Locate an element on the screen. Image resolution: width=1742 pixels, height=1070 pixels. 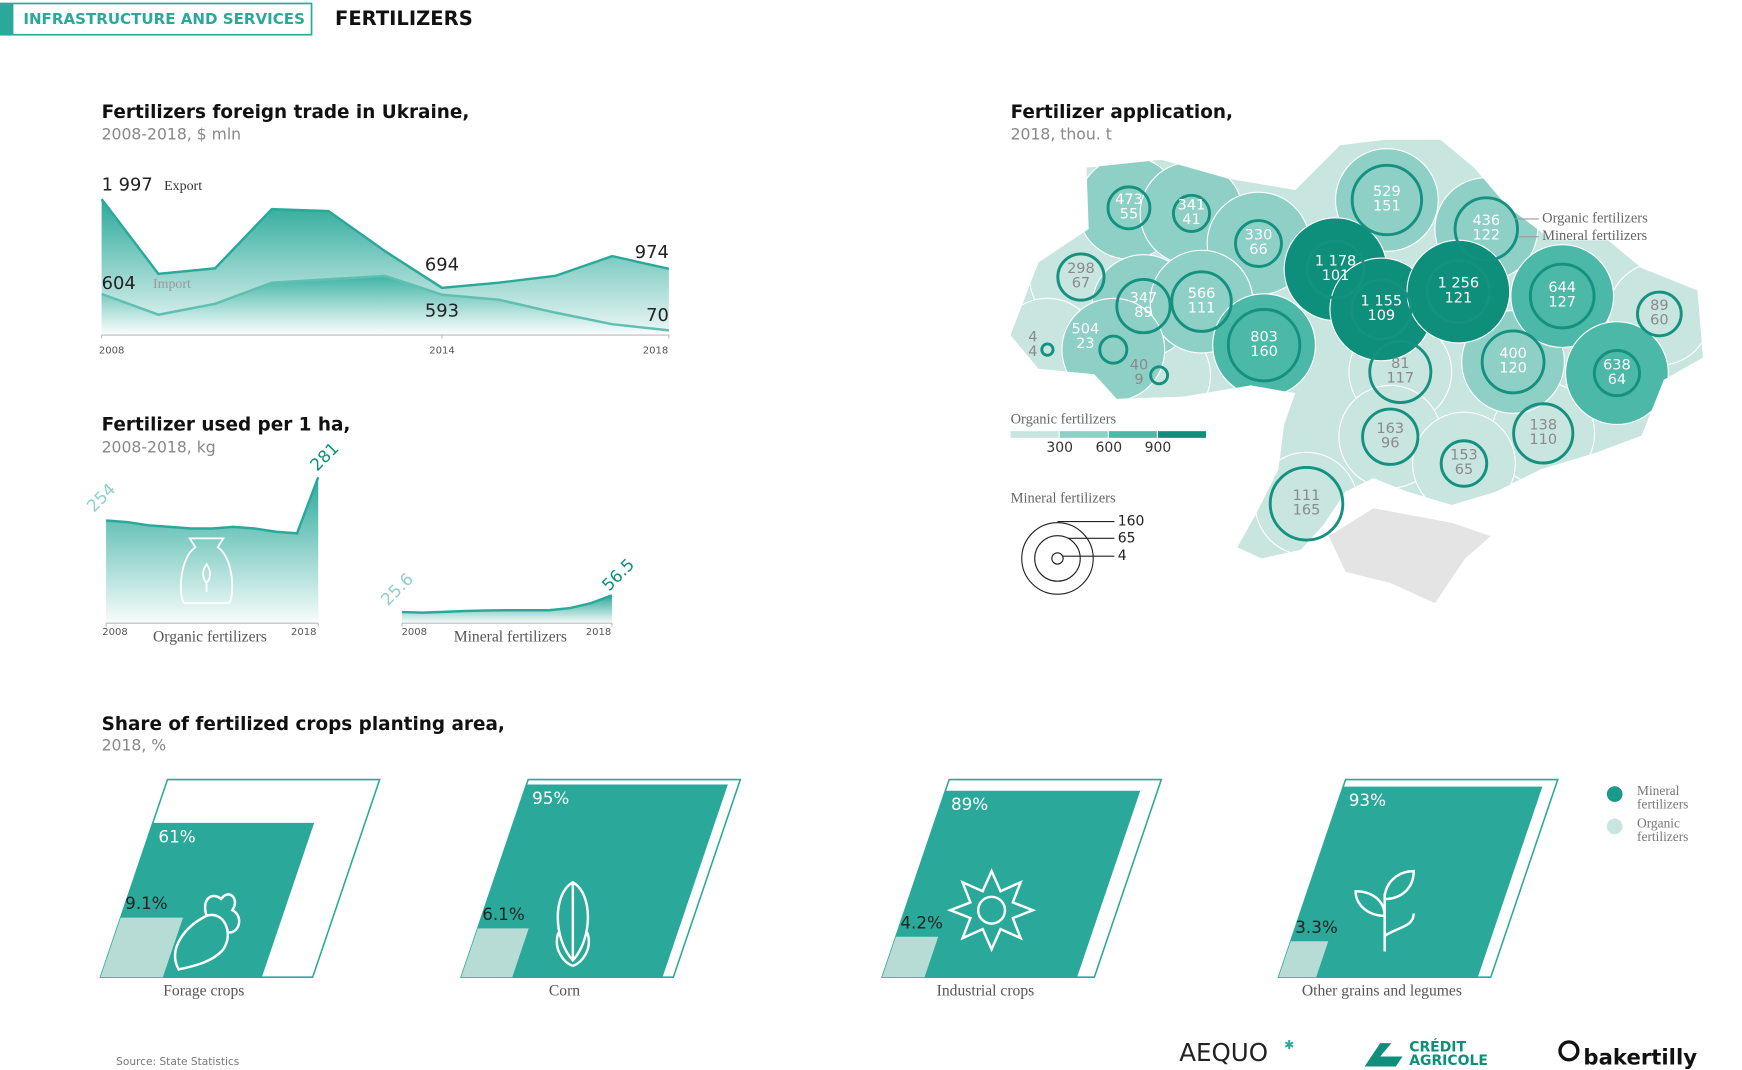
mineral-label: 151 is located at coordinates (1387, 207).